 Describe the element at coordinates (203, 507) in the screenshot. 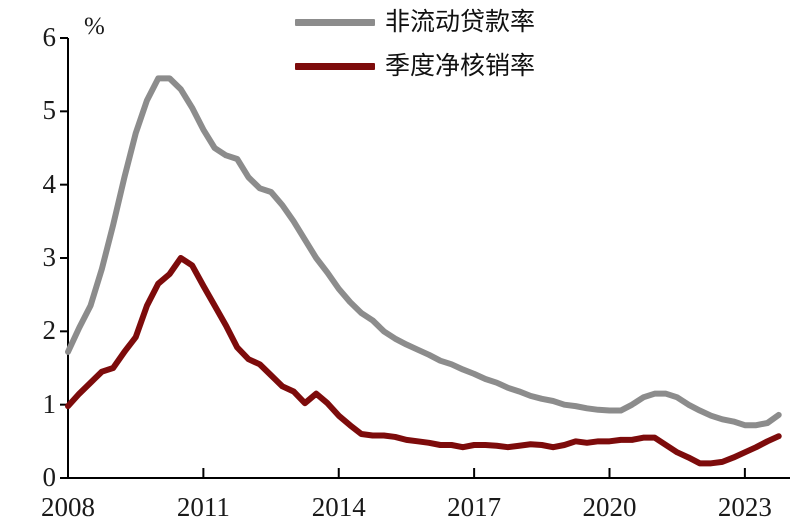

I see `x-tick-label: 2011` at that location.